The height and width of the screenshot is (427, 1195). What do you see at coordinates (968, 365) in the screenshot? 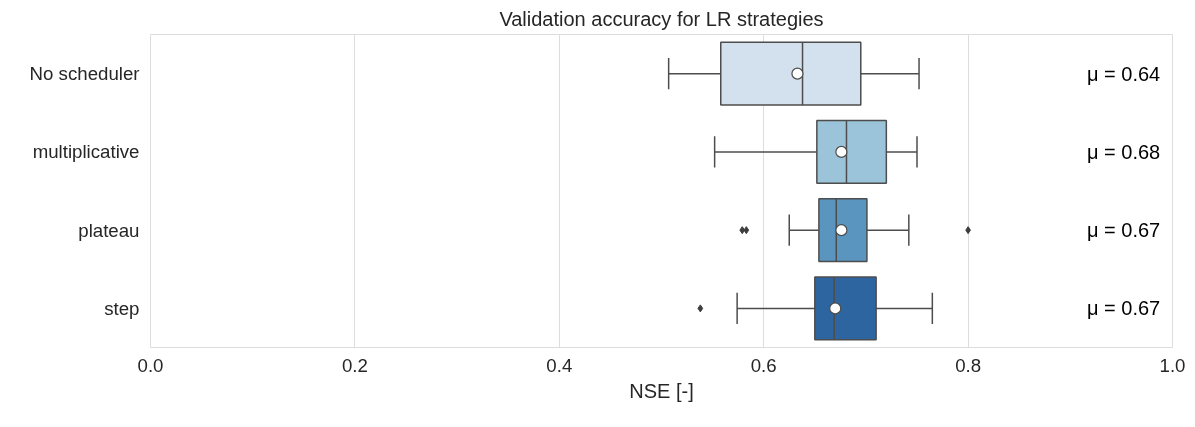
I see `x-tick-label: 0.8` at bounding box center [968, 365].